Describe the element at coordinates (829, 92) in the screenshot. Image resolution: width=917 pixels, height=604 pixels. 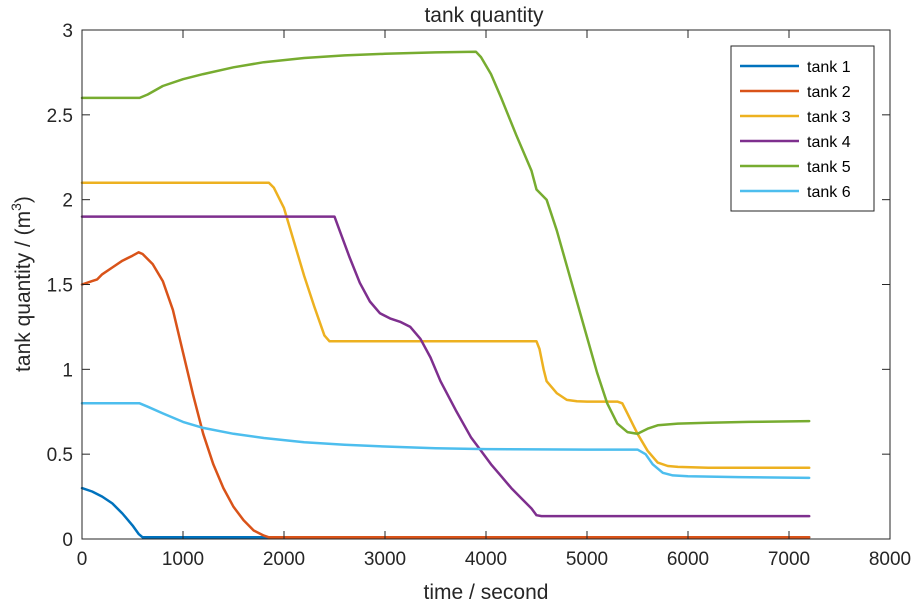
I see `legend-label-tank-2: tank 2` at that location.